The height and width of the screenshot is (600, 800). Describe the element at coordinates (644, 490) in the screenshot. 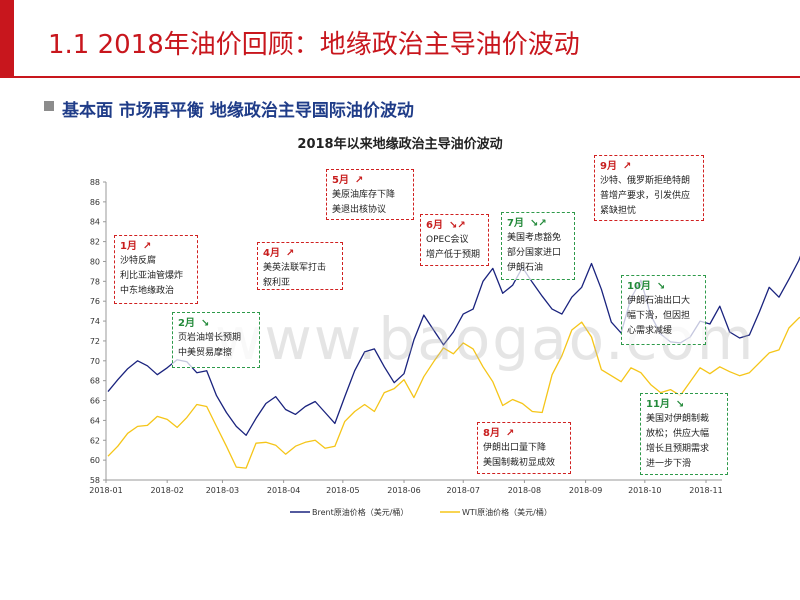

I see `x-tick-label: 2018-10` at that location.